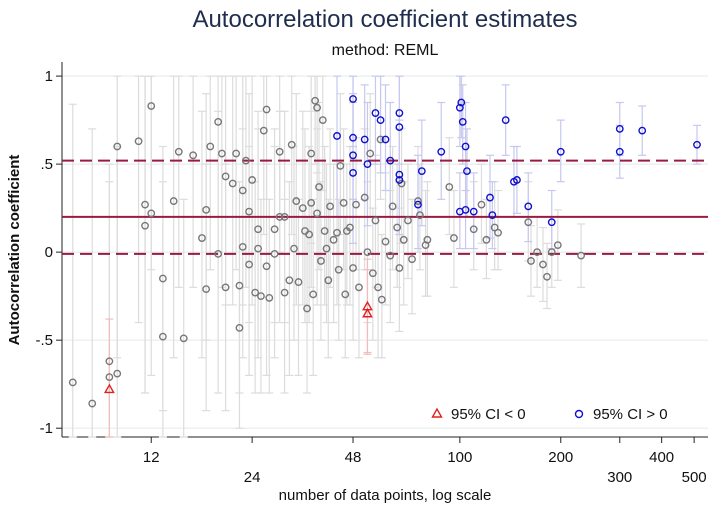  What do you see at coordinates (14, 250) in the screenshot?
I see `y-axis-label: Autocorrelation coefficient` at bounding box center [14, 250].